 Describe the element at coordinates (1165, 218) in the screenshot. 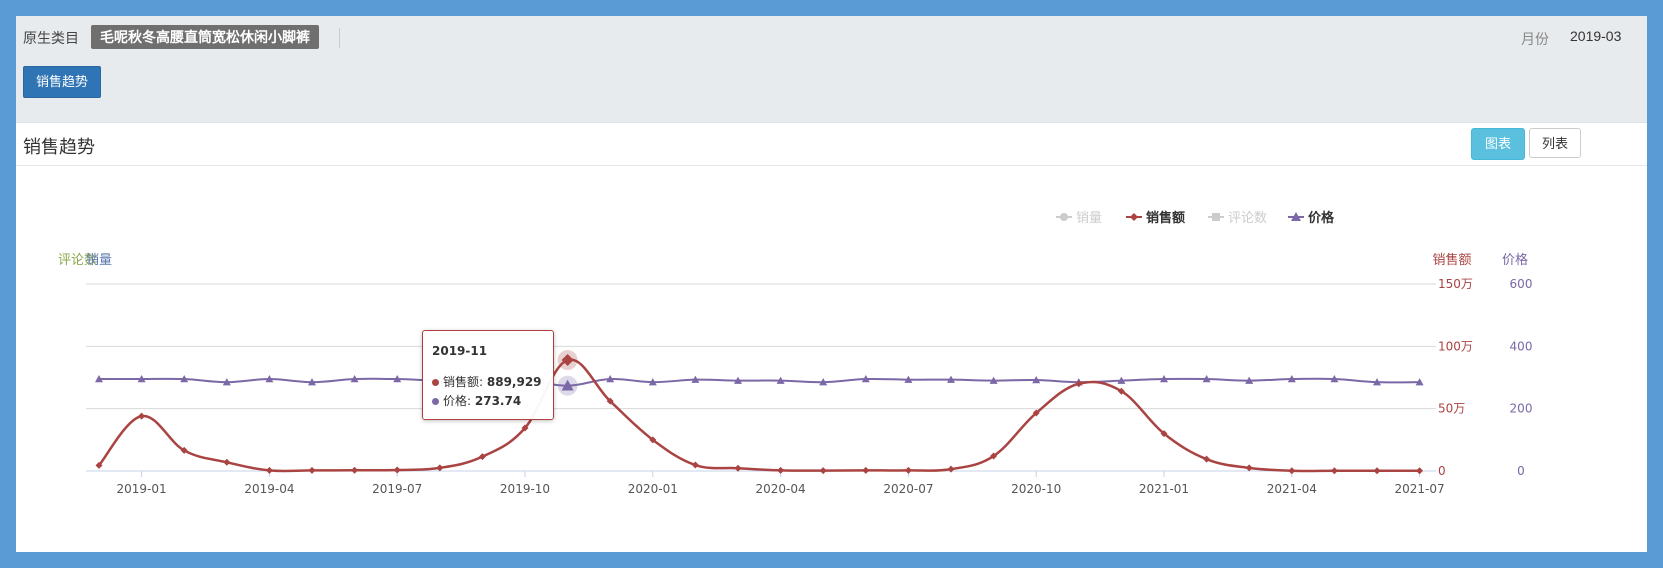

I see `legend-label: 销售额` at that location.